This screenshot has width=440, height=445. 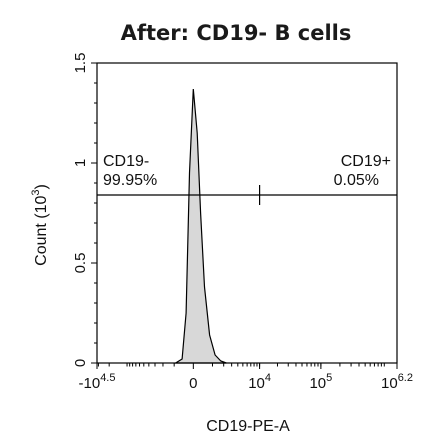 I want to click on y-tick-label: 0, so click(x=80, y=363).